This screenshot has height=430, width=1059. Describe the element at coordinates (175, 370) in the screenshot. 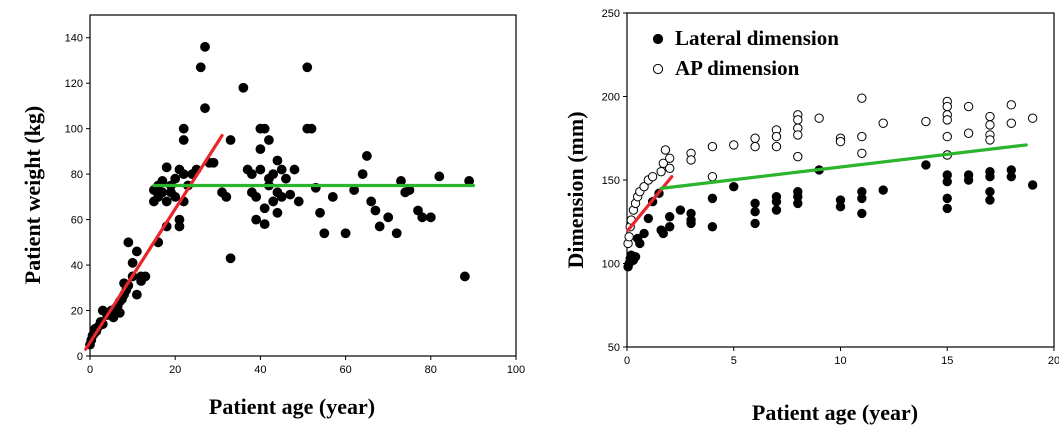

I see `x-tick-label: 20` at that location.